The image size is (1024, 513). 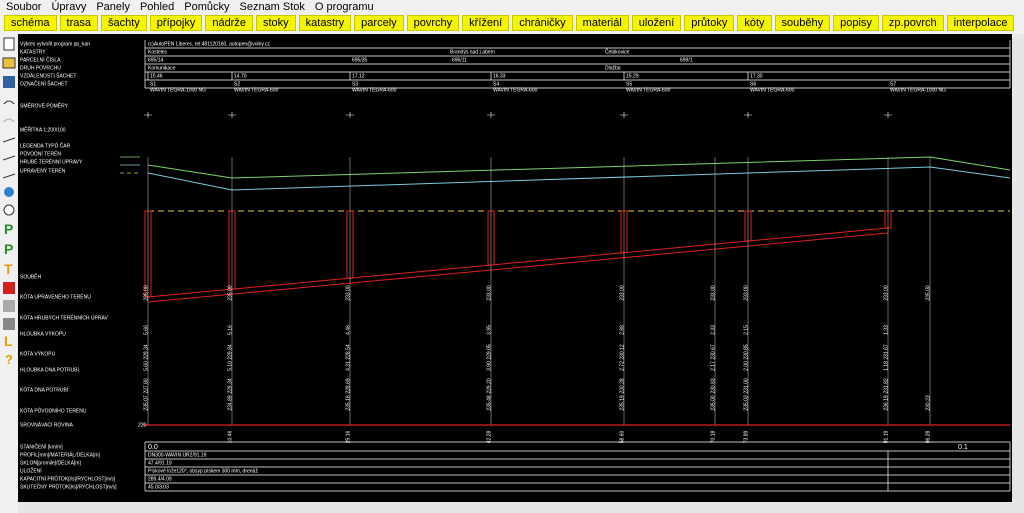 What do you see at coordinates (207, 7) in the screenshot?
I see `menu-item: Pomůcky` at bounding box center [207, 7].